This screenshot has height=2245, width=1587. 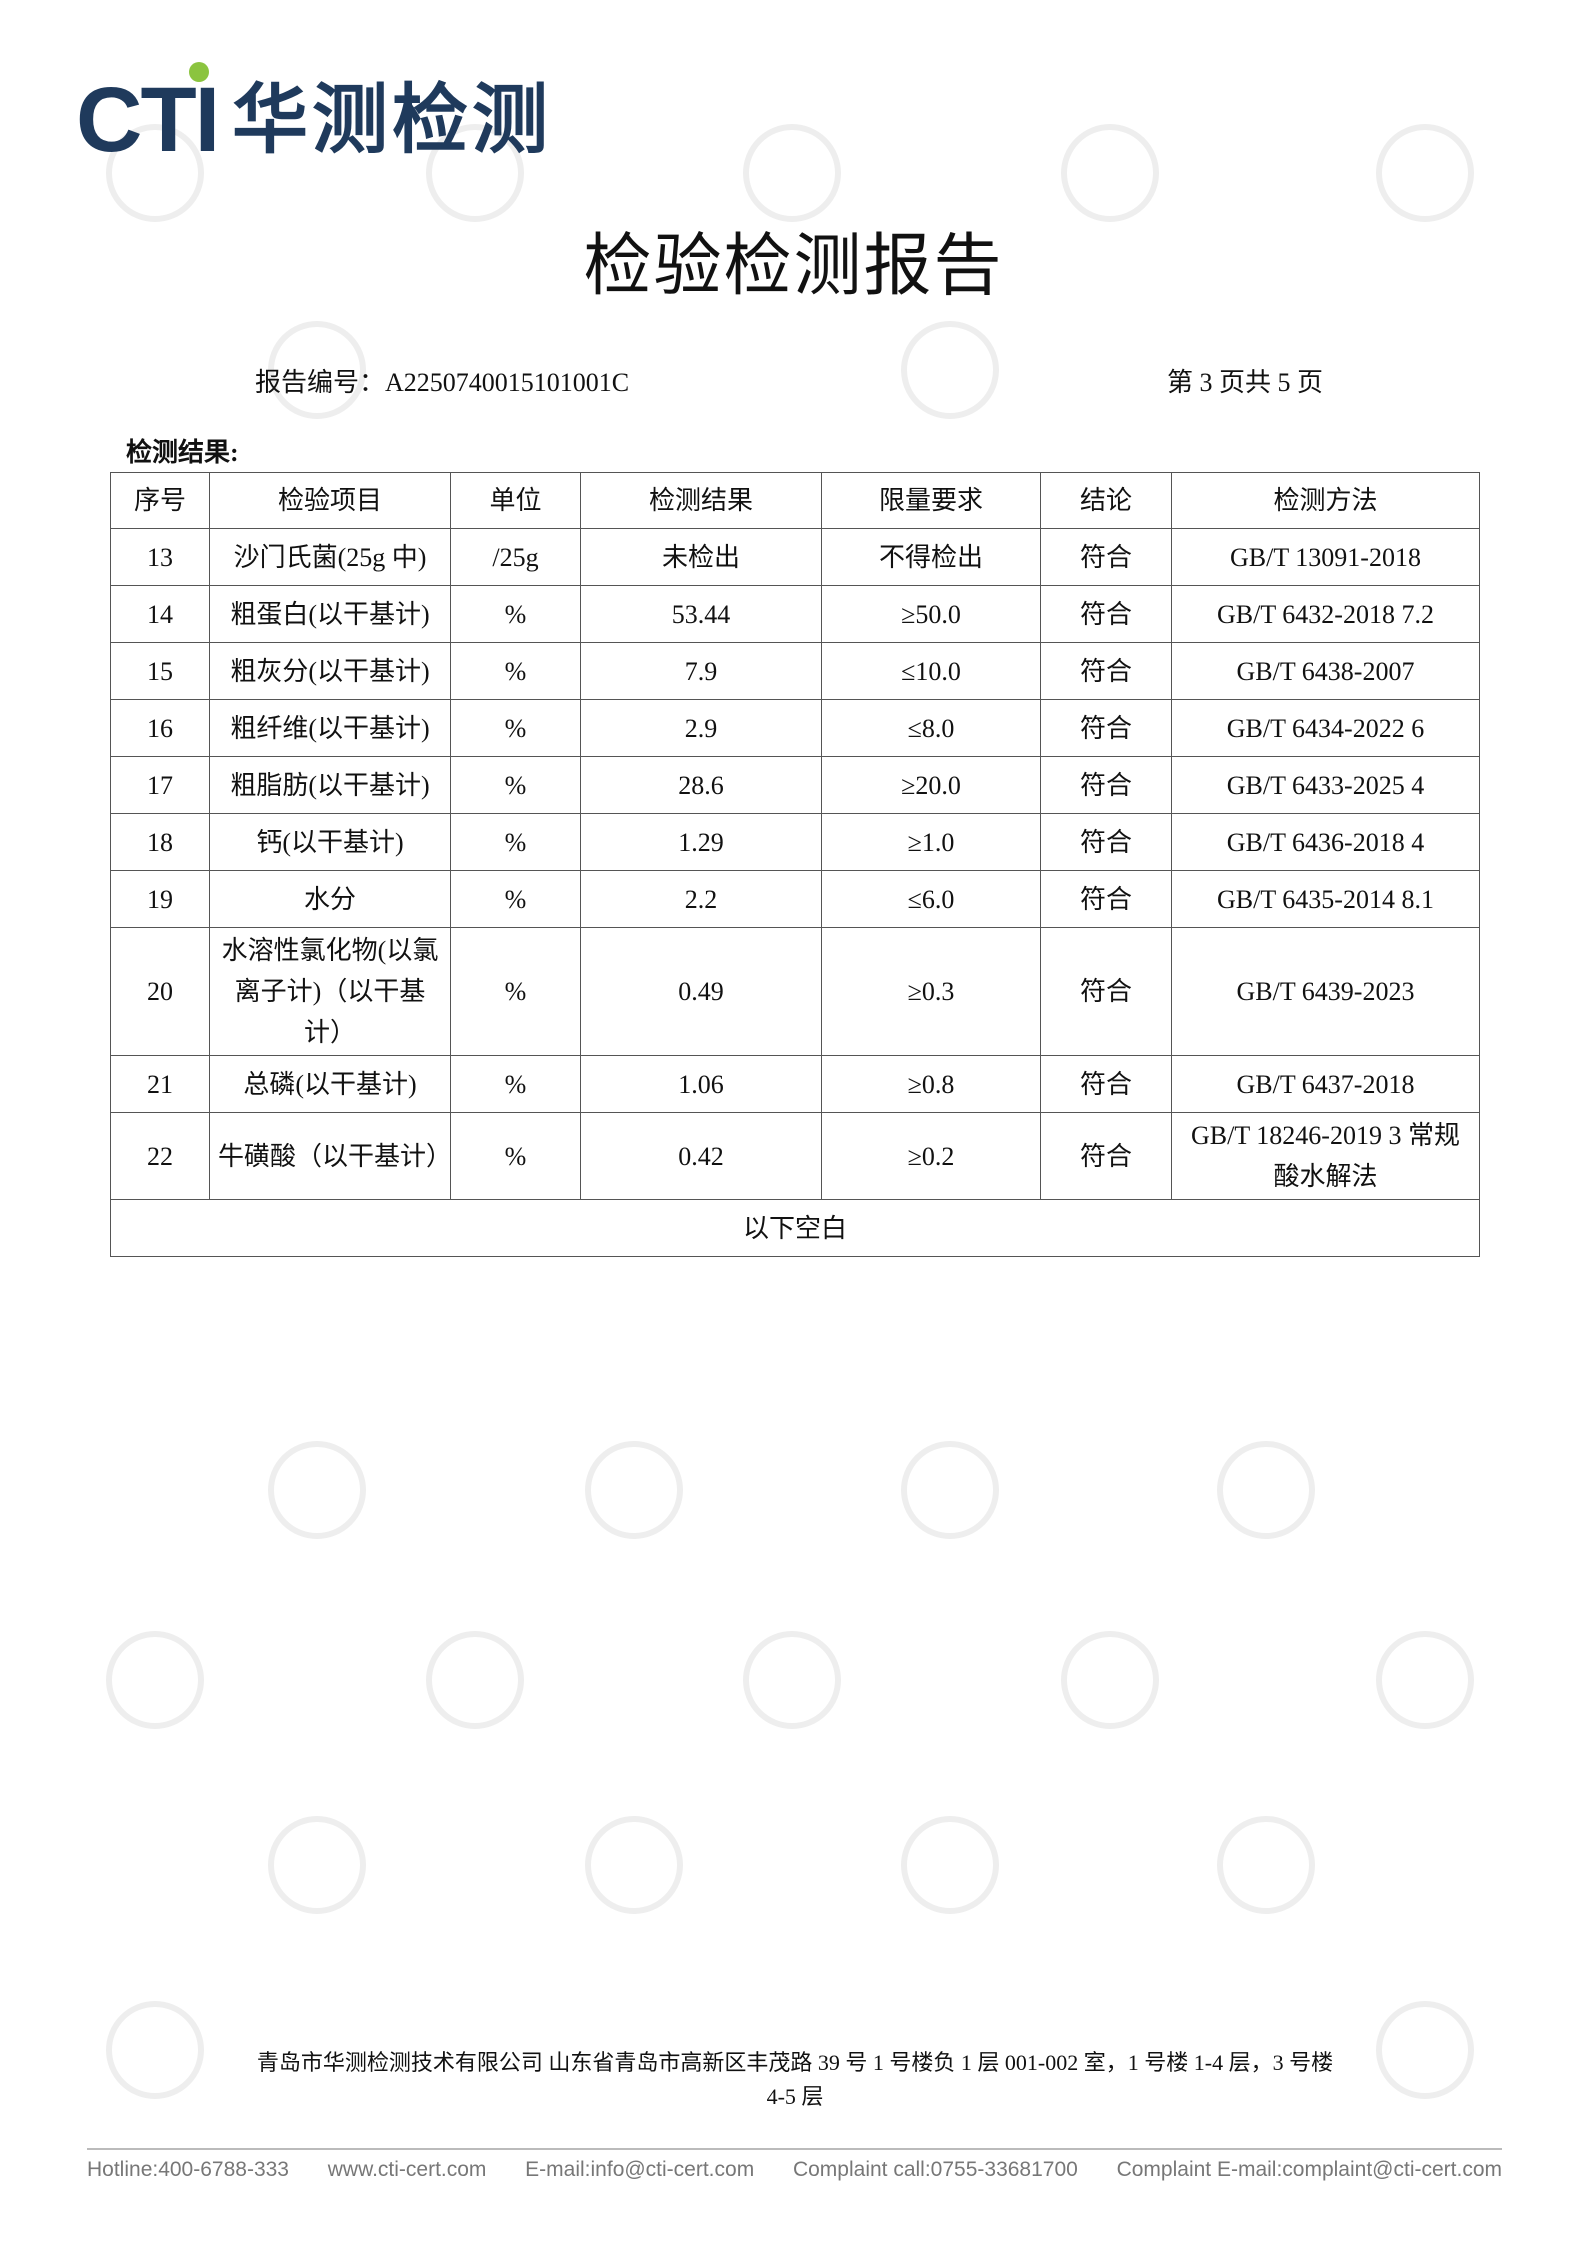 I want to click on contact-item: Complaint E-mail:complaint@cti-cert.com, so click(x=1309, y=2169).